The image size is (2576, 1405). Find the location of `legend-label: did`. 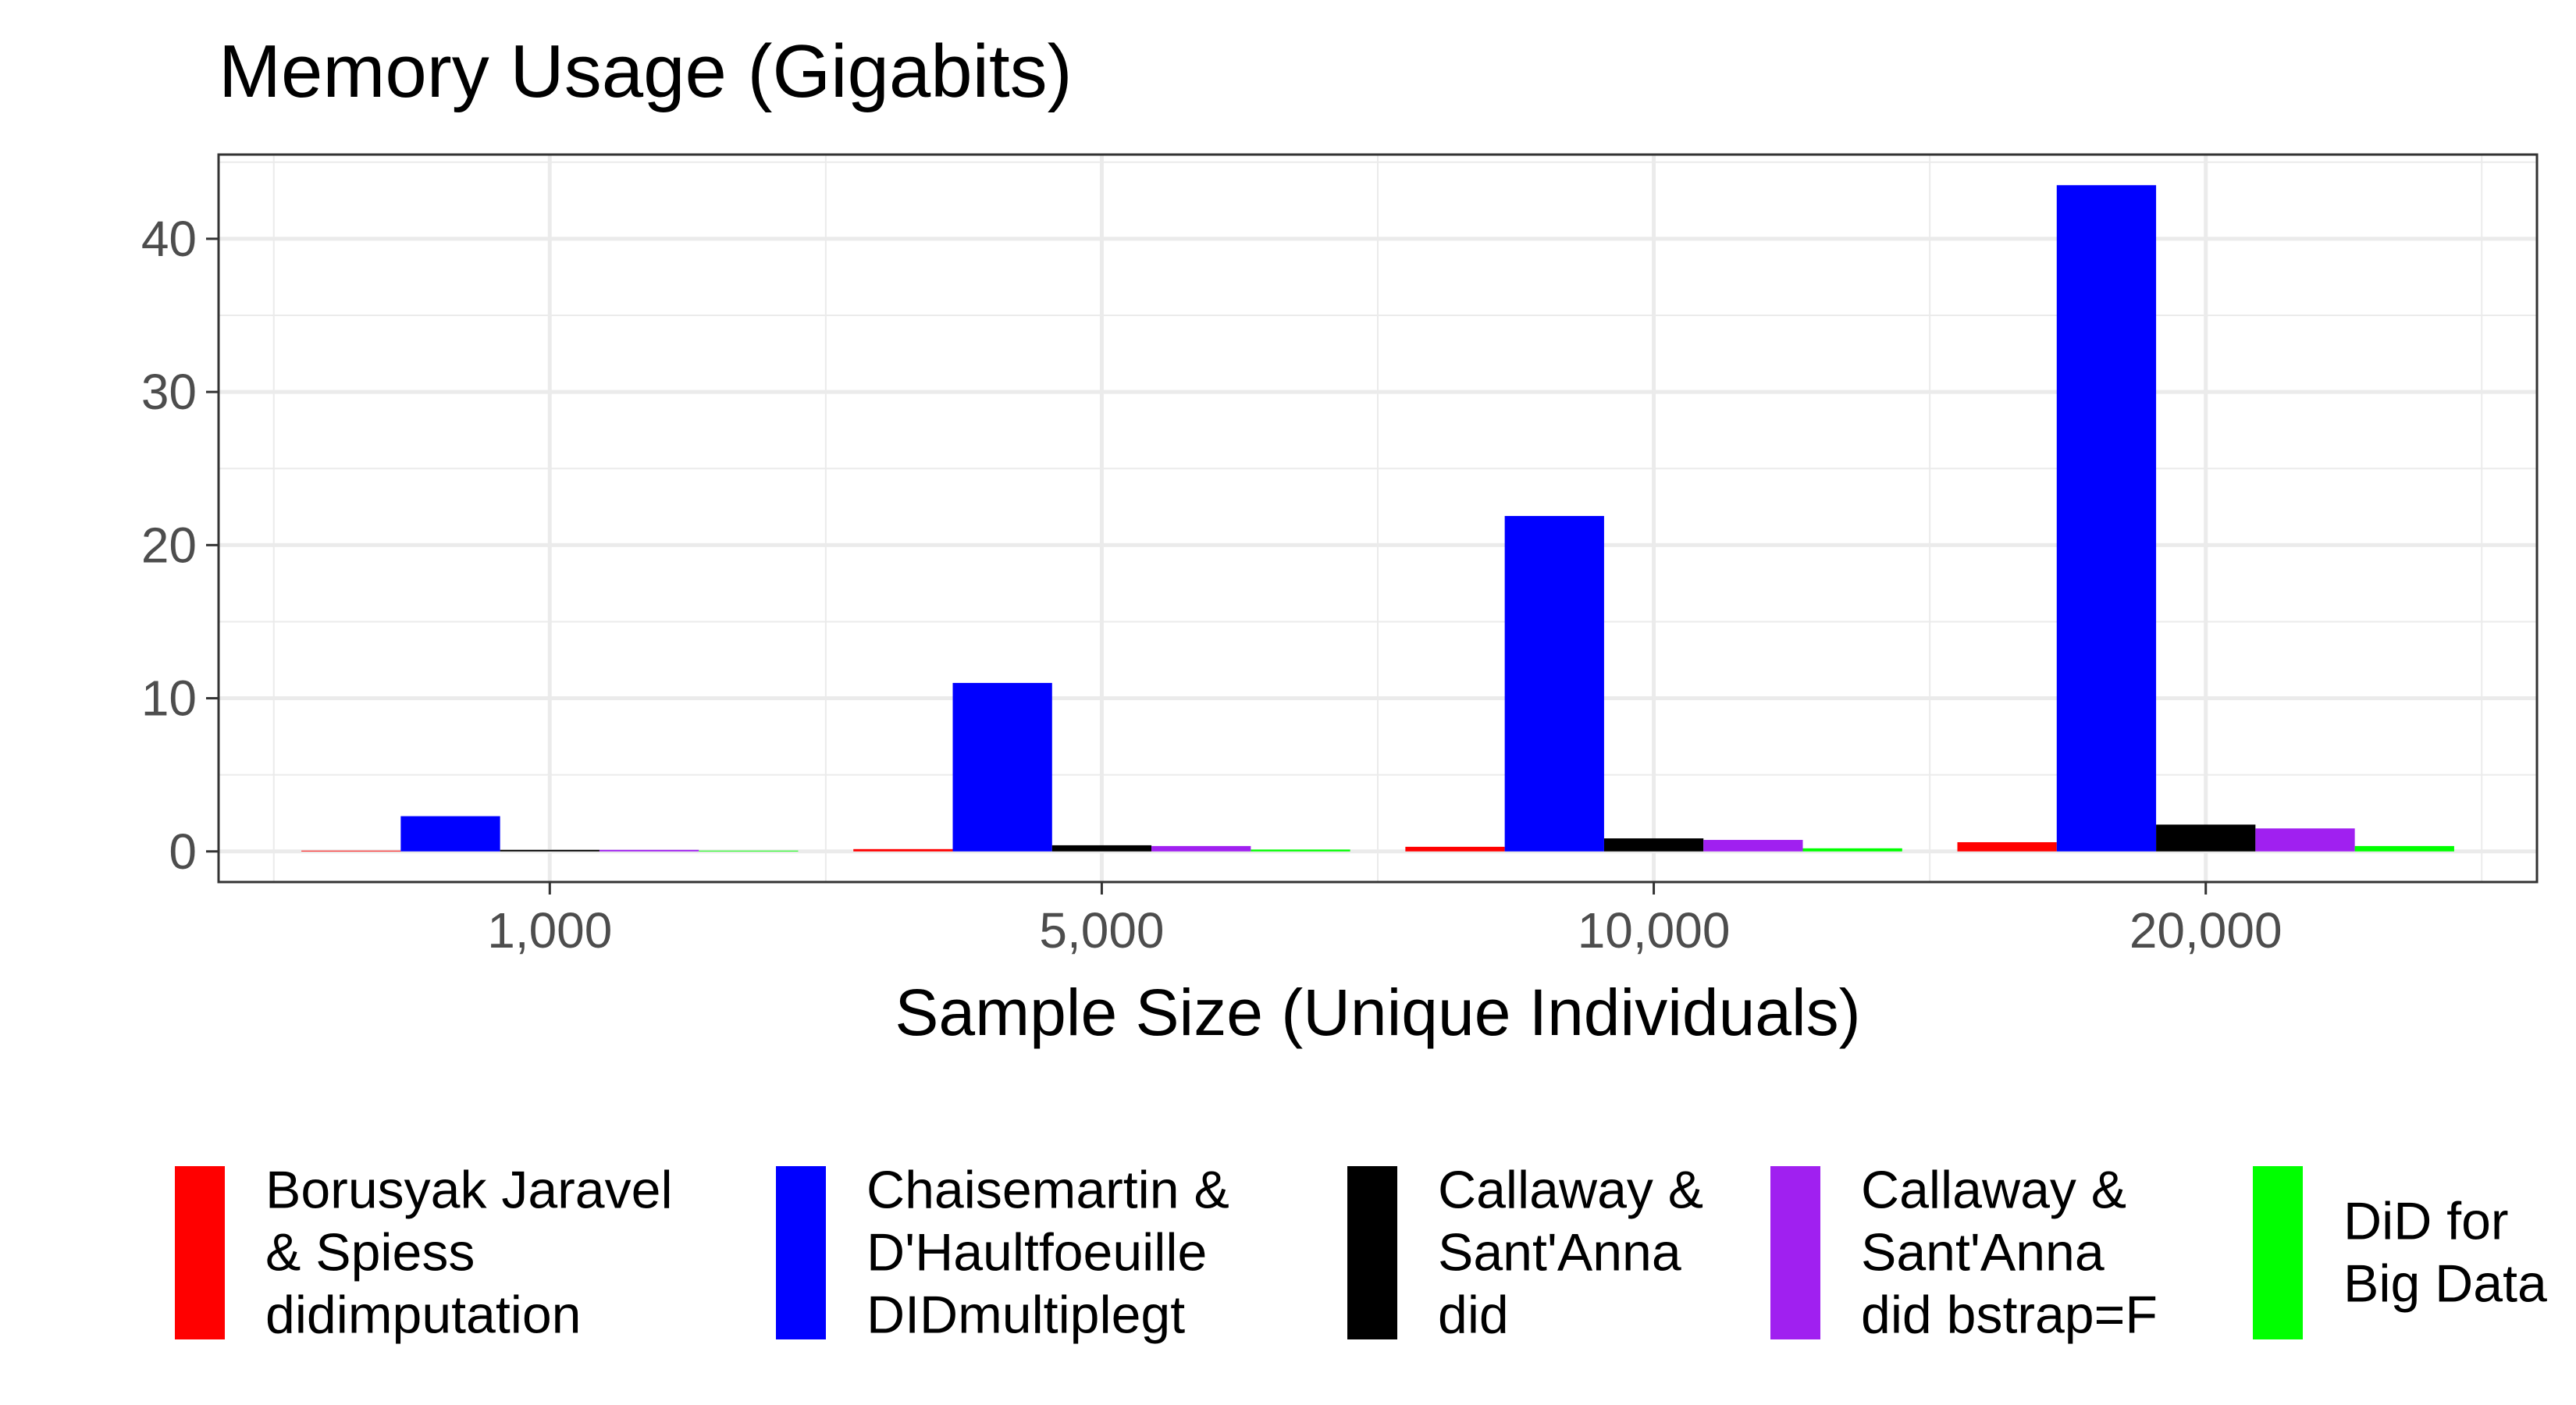

legend-label: did is located at coordinates (1473, 1314).